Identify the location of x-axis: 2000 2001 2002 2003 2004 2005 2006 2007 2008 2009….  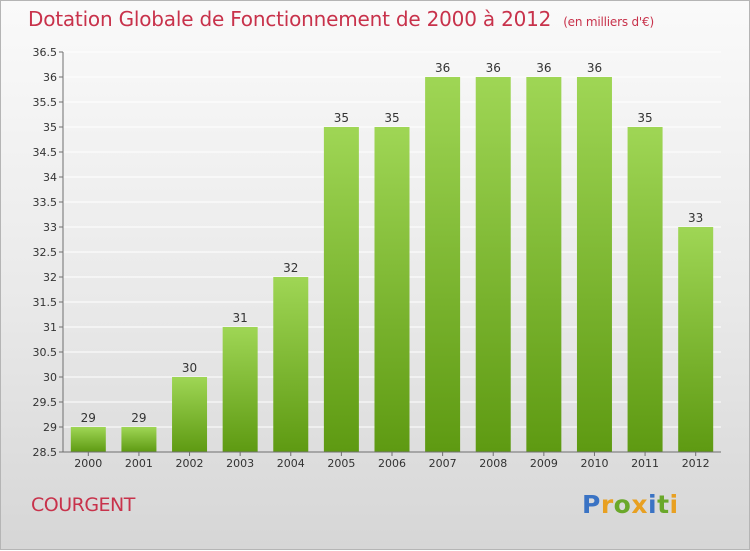
(392, 460).